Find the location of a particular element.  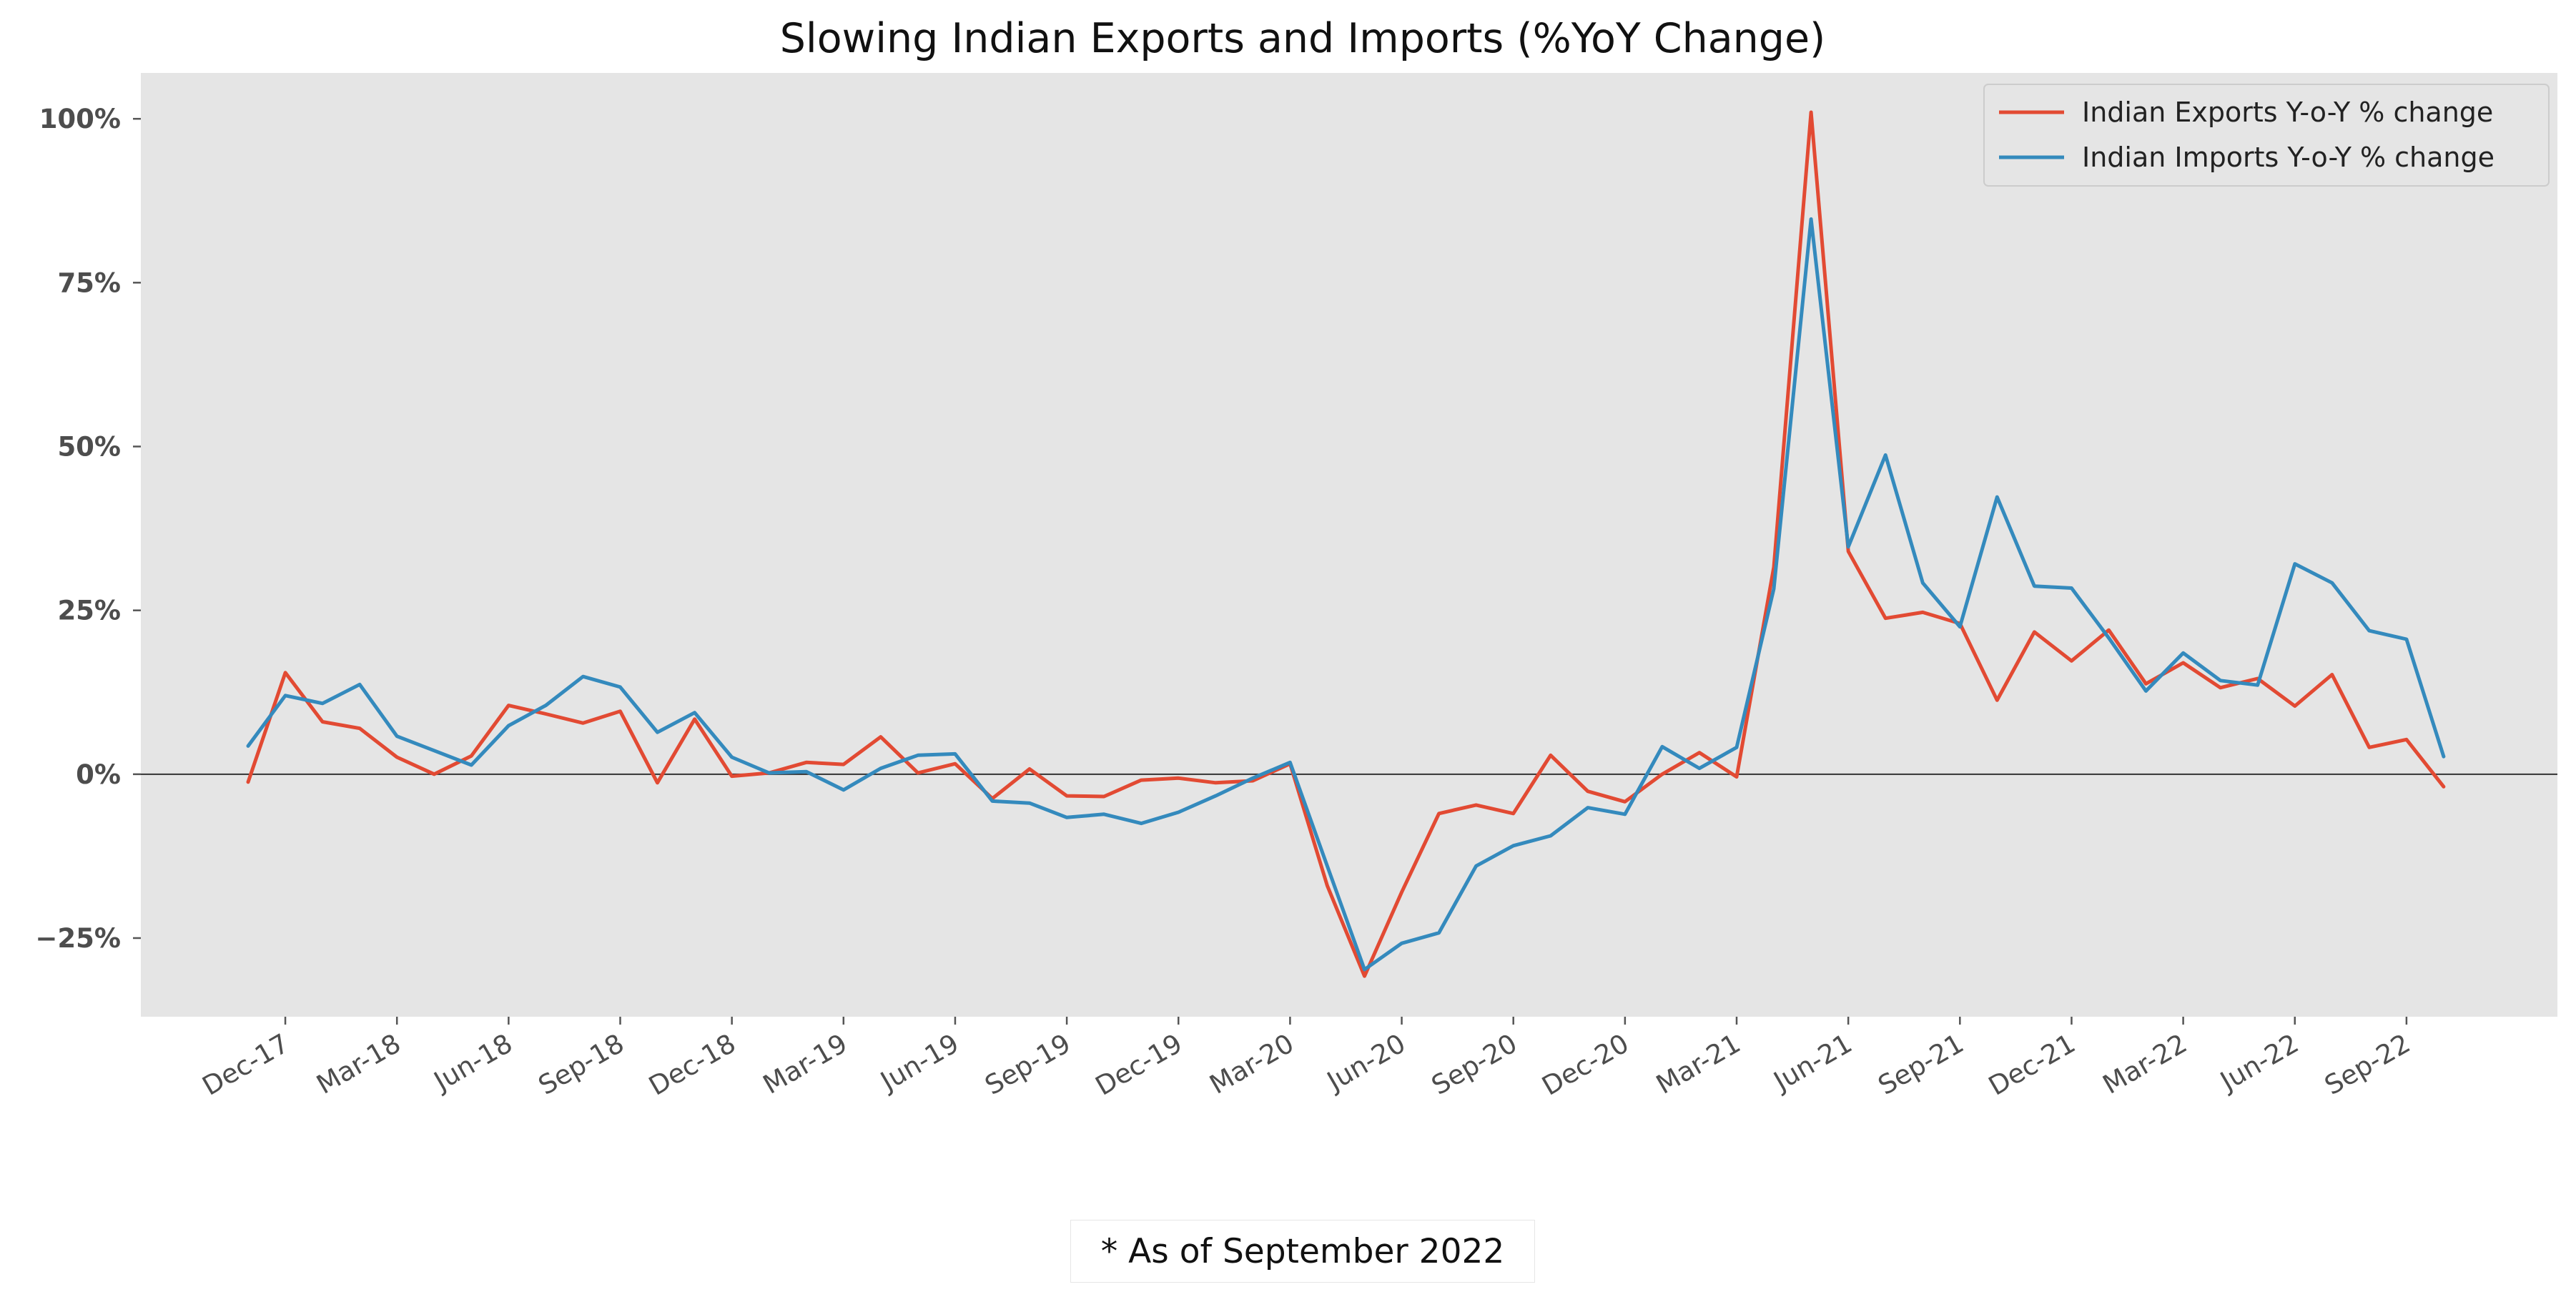

y-tick-label: −25% is located at coordinates (78, 938).